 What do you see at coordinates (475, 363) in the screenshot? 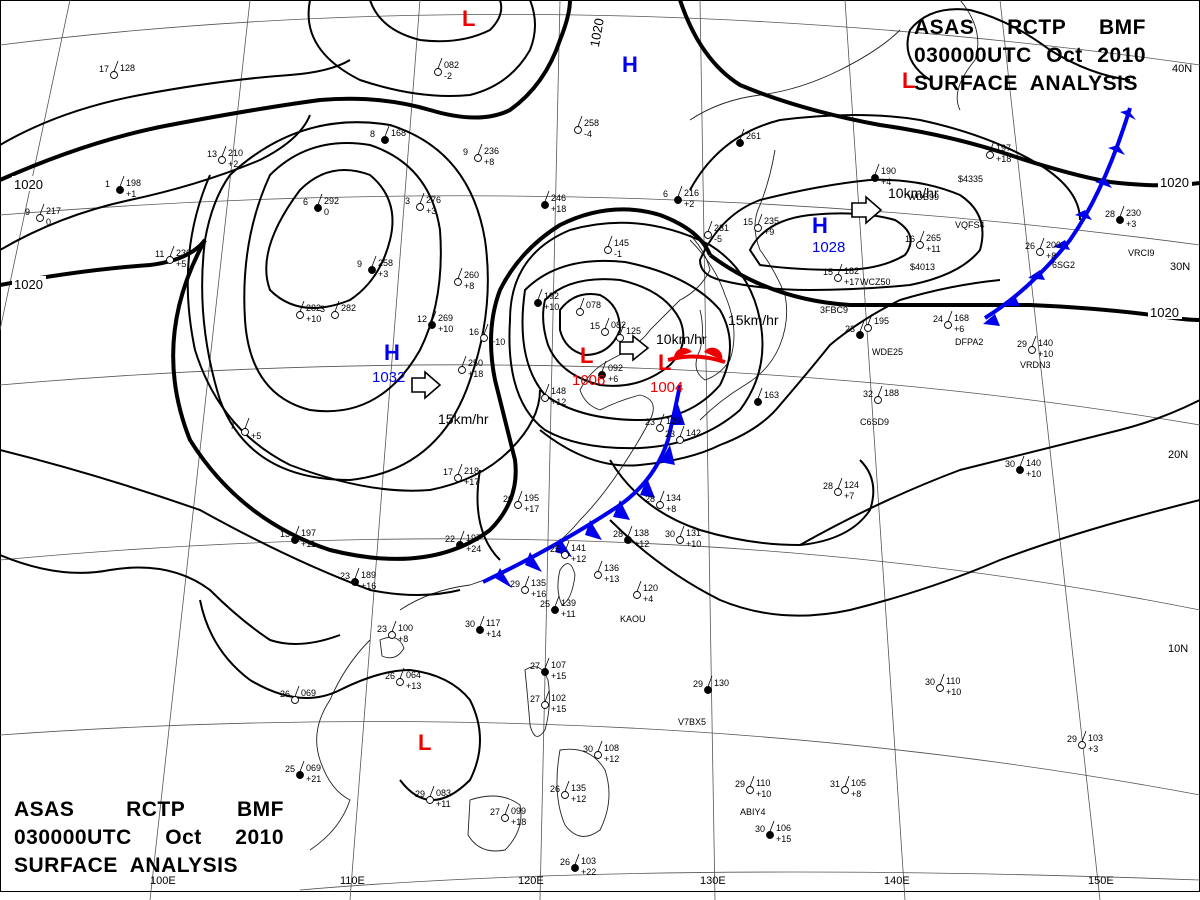
I see `station-pressure: 250` at bounding box center [475, 363].